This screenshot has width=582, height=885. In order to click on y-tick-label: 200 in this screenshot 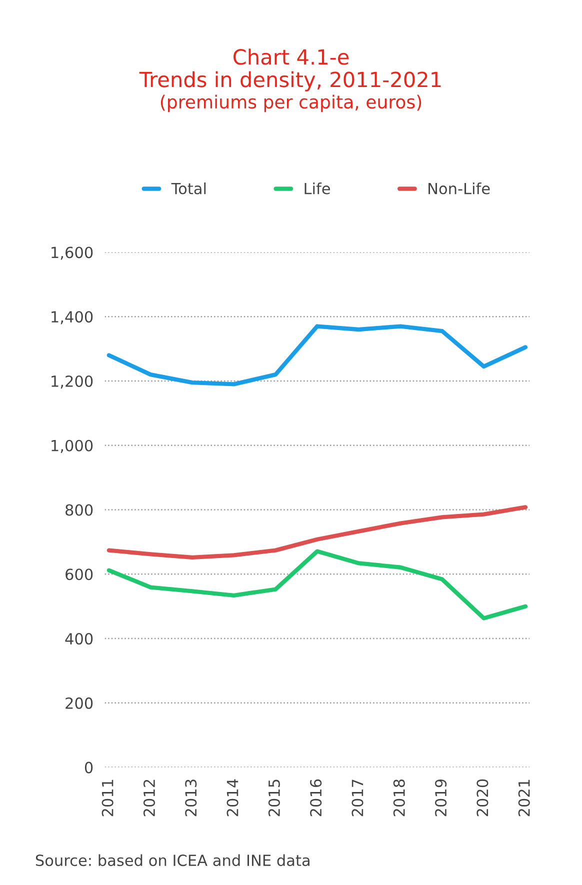, I will do `click(79, 703)`.